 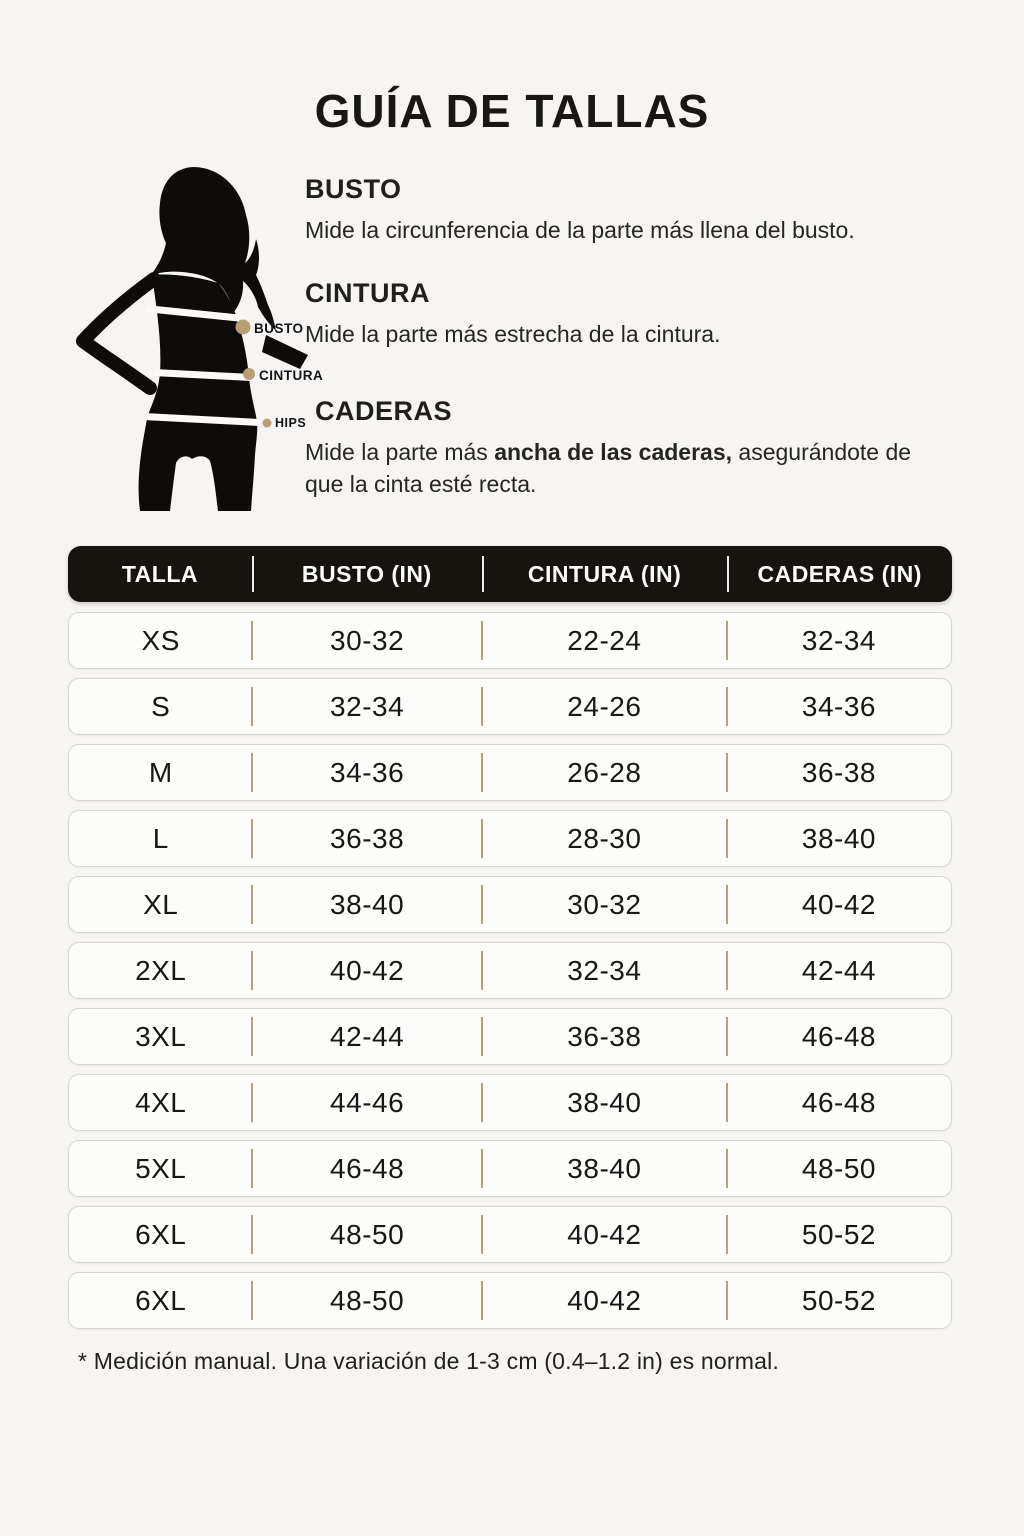 What do you see at coordinates (161, 1168) in the screenshot?
I see `table-cell-size: 5XL` at bounding box center [161, 1168].